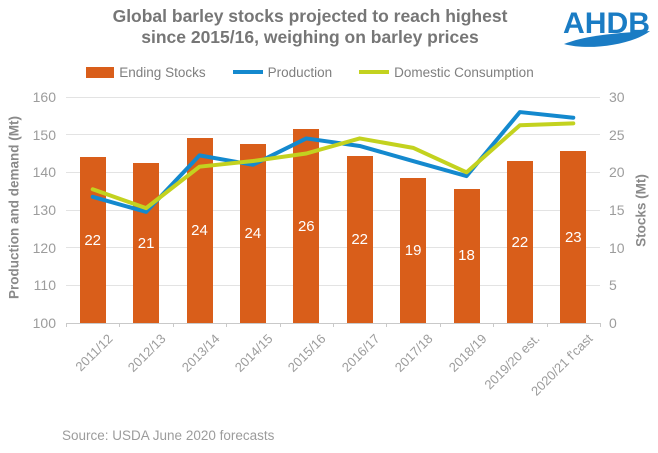  Describe the element at coordinates (617, 134) in the screenshot. I see `right-axis-tick-label: 25` at that location.